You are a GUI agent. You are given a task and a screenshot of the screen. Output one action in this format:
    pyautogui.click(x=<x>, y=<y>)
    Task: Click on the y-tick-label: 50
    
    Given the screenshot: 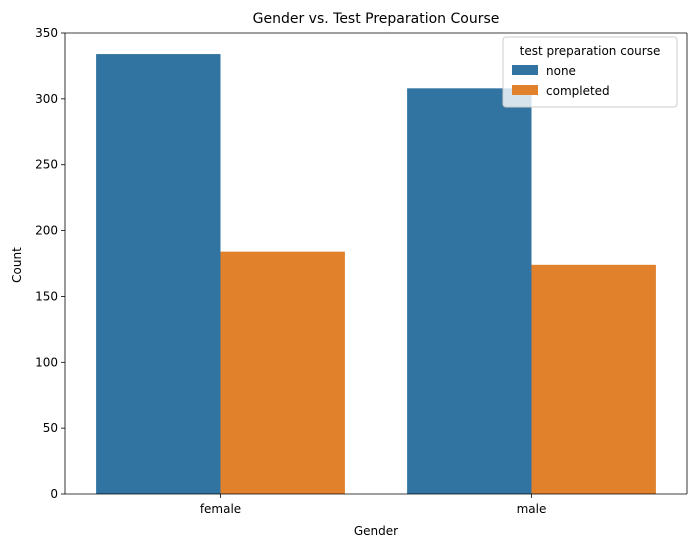 What is the action you would take?
    pyautogui.click(x=50, y=428)
    